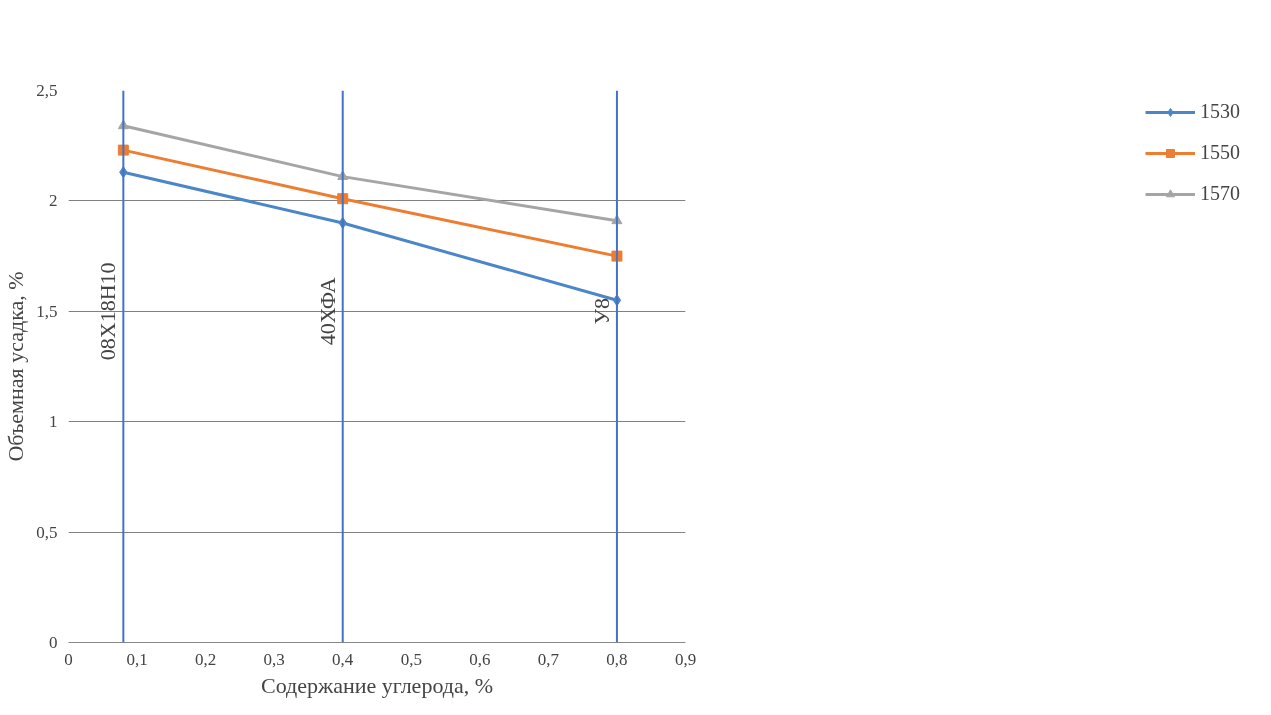 This screenshot has height=715, width=1271. I want to click on legend-label: 1570, so click(1220, 193).